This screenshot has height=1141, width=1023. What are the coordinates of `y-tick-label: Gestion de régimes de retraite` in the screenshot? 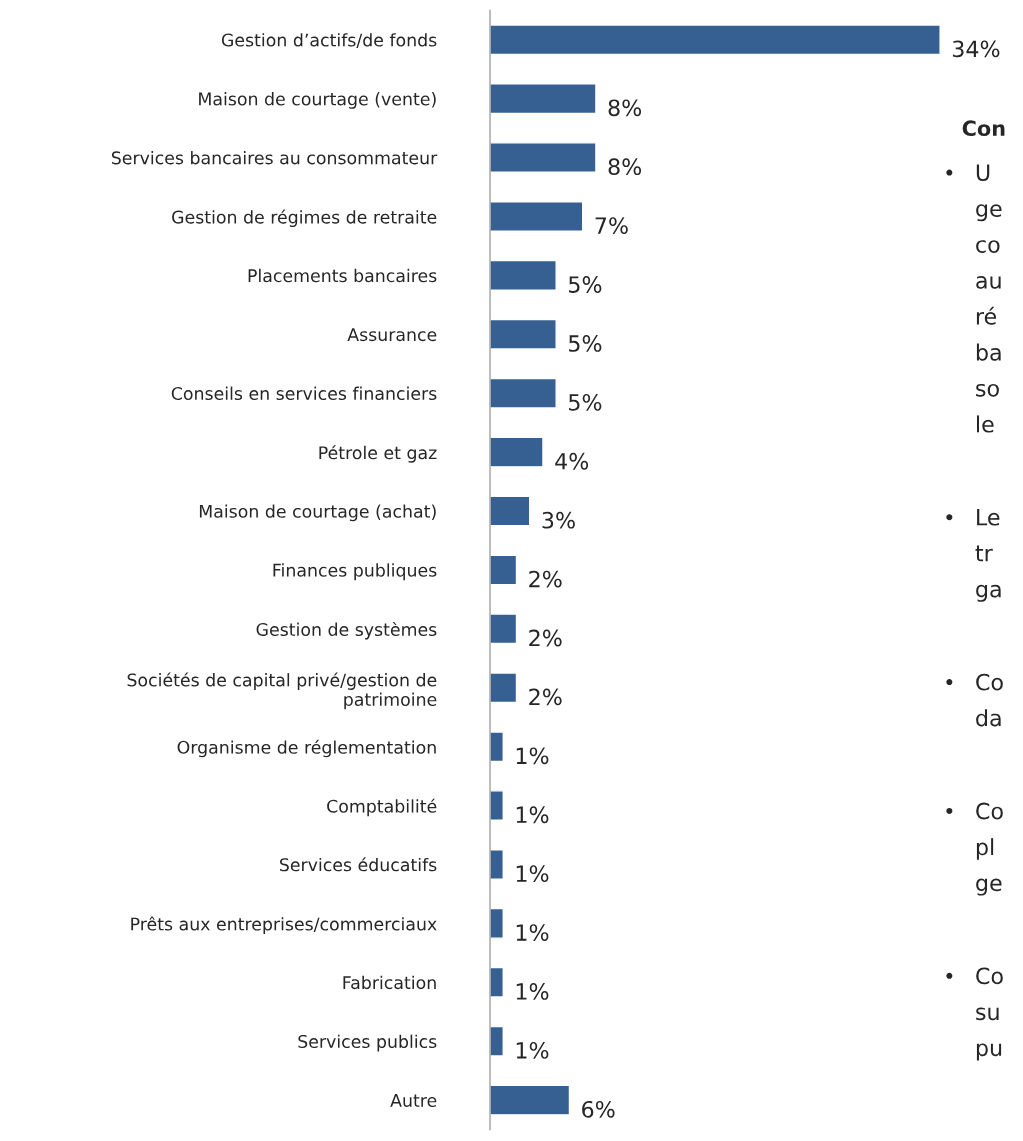 It's located at (304, 218).